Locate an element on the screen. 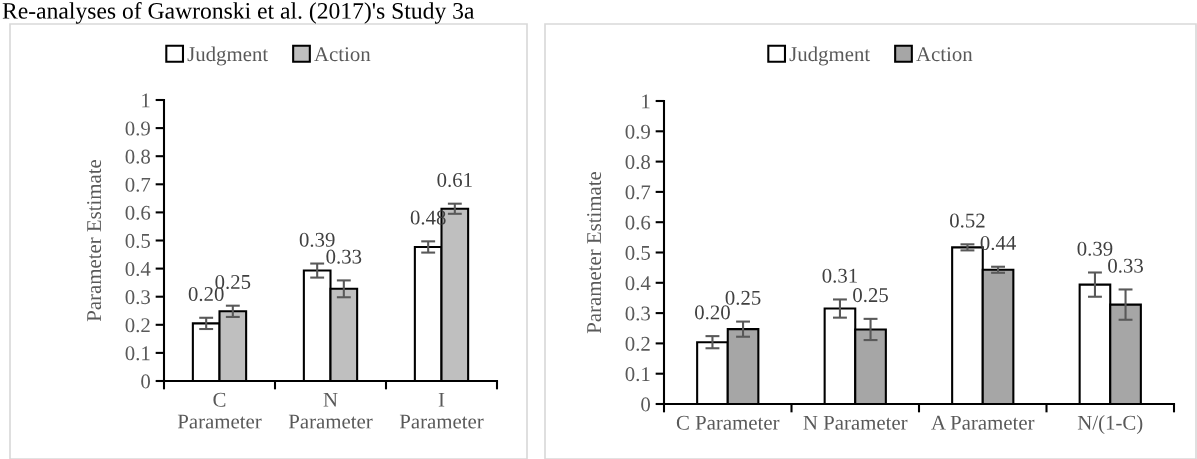 This screenshot has height=459, width=1197. x-tick-label: N/(1-C) is located at coordinates (1110, 424).